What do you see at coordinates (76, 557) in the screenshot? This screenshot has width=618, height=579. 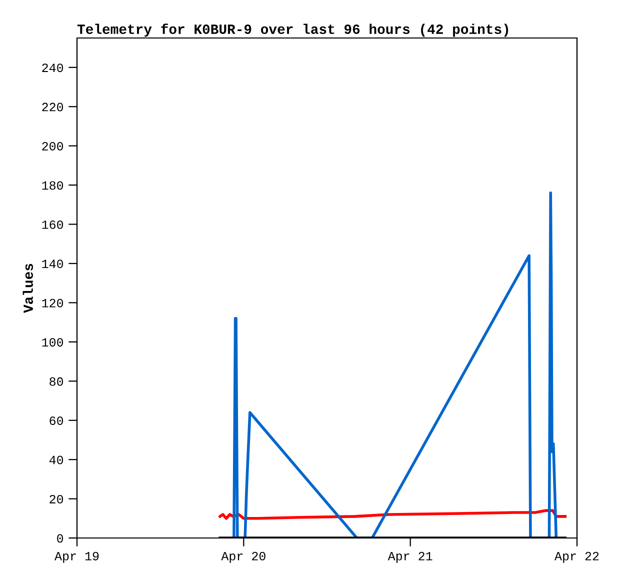 I see `x-tick-label: Apr 19` at bounding box center [76, 557].